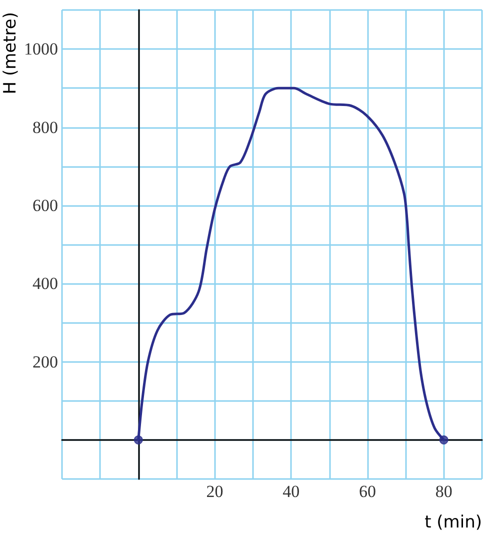 The height and width of the screenshot is (537, 486). I want to click on y-tick-label: 800, so click(45, 127).